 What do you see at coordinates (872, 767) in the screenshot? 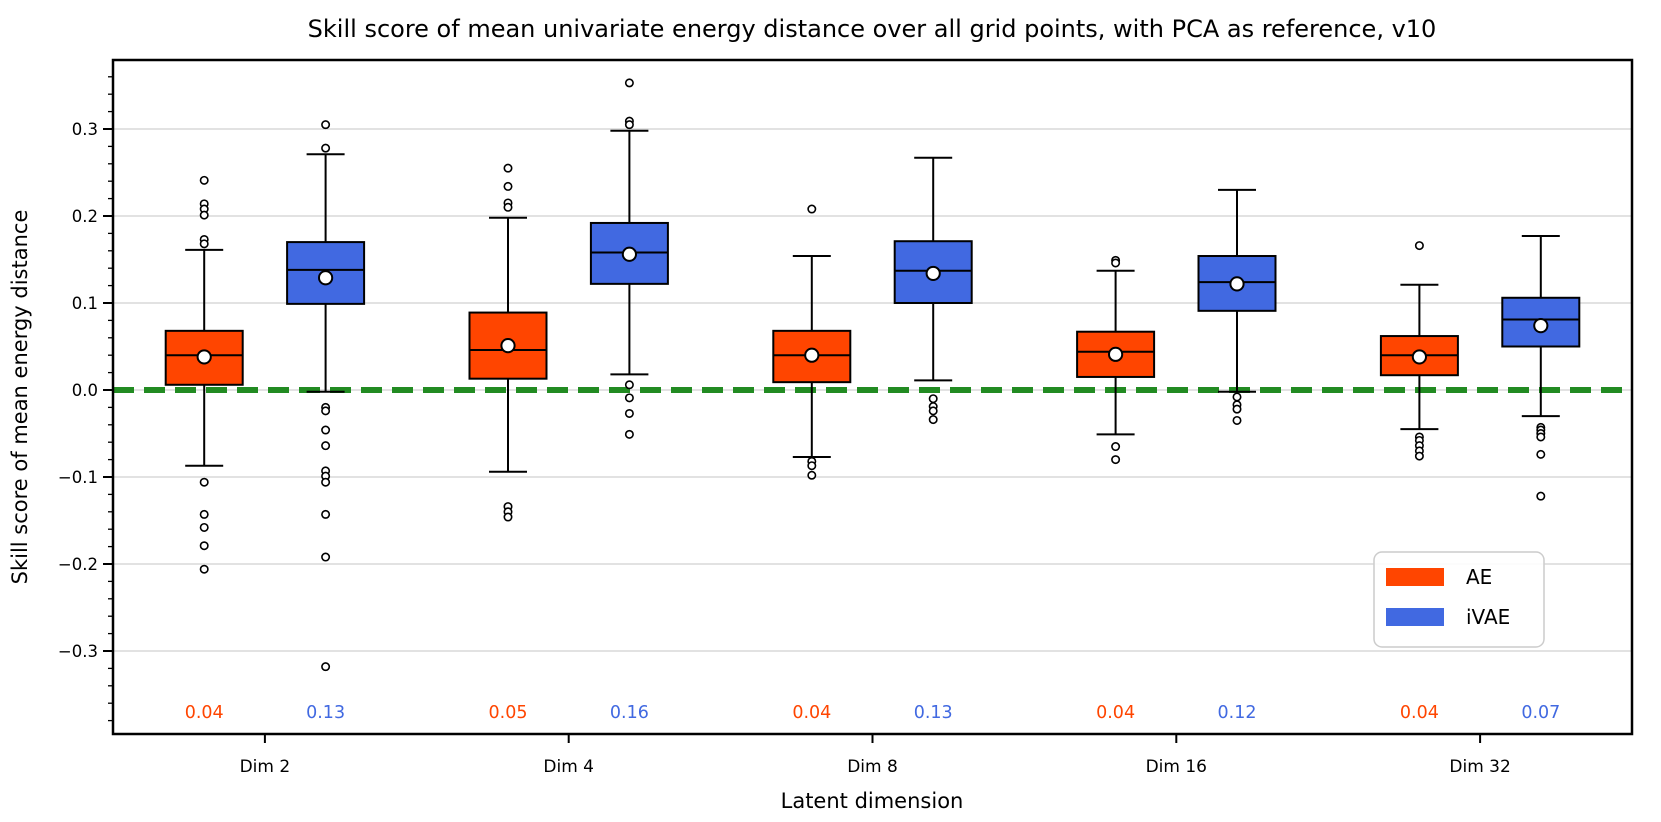
I see `x-tick-label: Dim 8` at bounding box center [872, 767].